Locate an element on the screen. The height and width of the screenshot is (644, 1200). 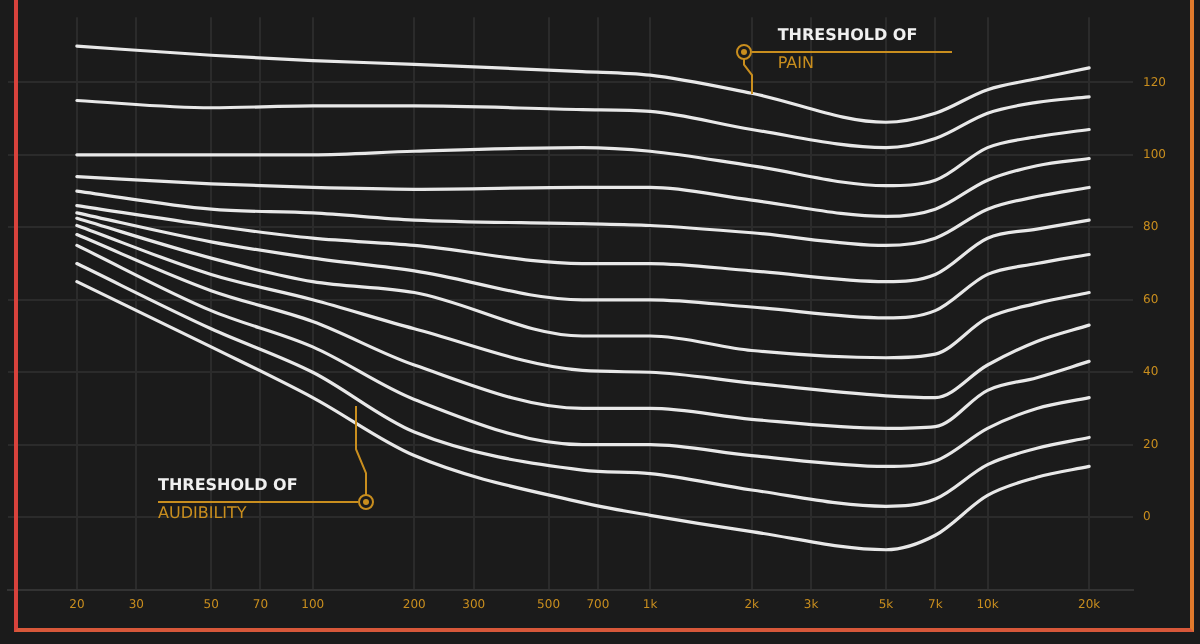
annotation: THRESHOLD OF PAIN is located at coordinates (847, 49).